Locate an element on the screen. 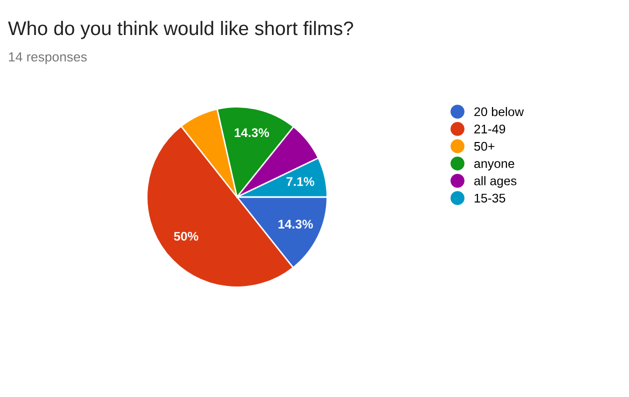 The height and width of the screenshot is (397, 629). legend-label: 21-49 is located at coordinates (490, 129).